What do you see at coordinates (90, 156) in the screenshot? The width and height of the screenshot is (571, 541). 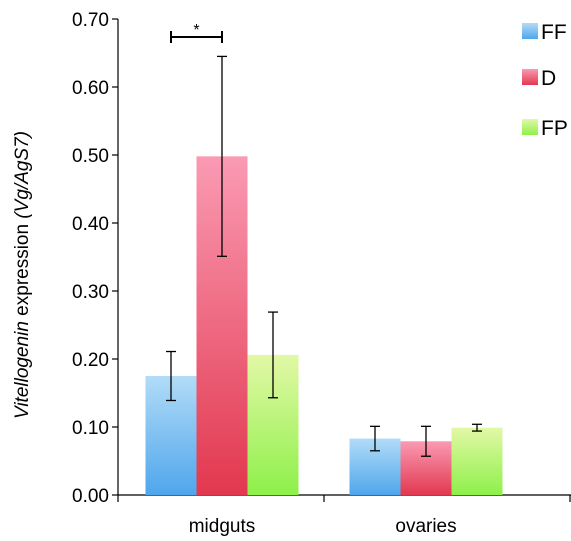 I see `y-tick-label: 0.50` at bounding box center [90, 156].